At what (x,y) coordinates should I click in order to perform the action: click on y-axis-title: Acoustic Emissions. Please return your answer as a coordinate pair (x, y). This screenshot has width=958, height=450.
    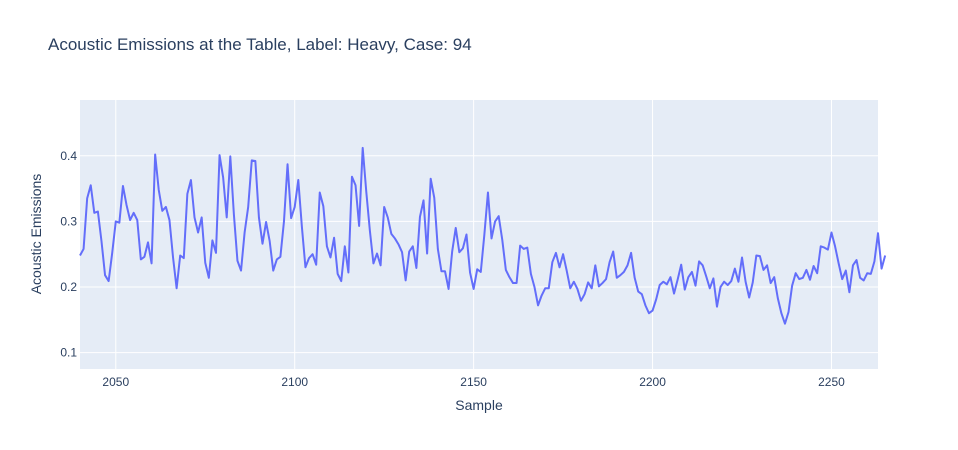
    Looking at the image, I should click on (36, 234).